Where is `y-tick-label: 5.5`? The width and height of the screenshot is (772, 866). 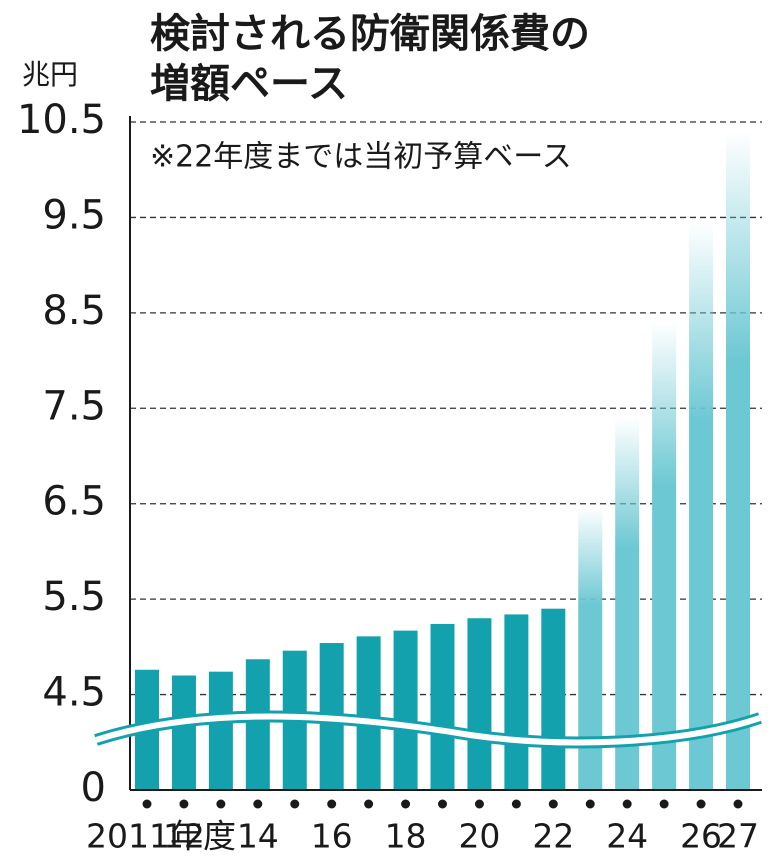
y-tick-label: 5.5 is located at coordinates (74, 597).